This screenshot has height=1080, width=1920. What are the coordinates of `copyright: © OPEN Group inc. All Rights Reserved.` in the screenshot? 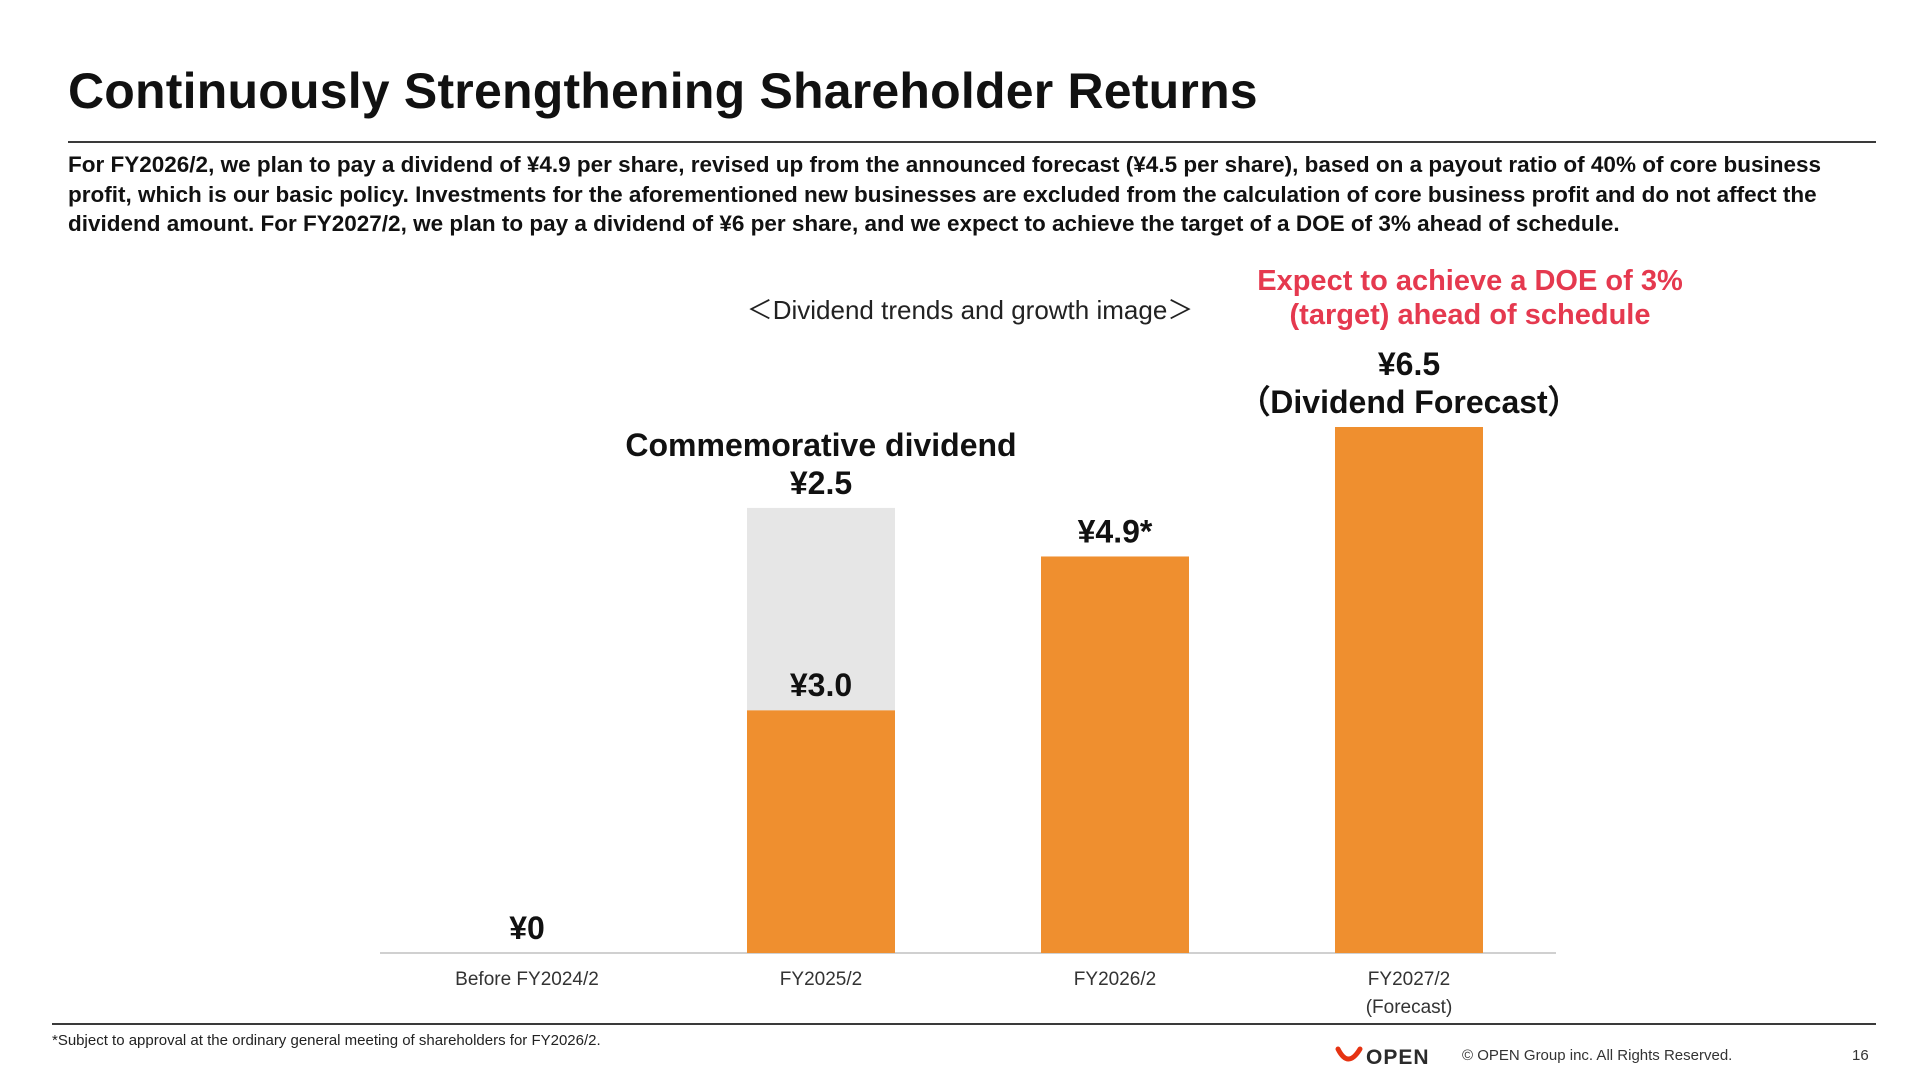 It's located at (1597, 1055).